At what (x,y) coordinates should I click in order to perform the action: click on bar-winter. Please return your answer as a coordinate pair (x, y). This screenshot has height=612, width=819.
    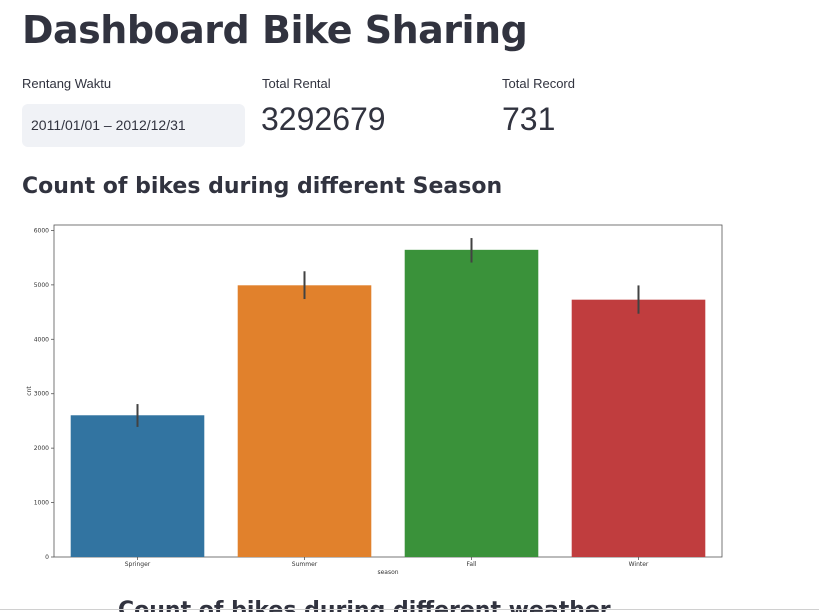
    Looking at the image, I should click on (638, 428).